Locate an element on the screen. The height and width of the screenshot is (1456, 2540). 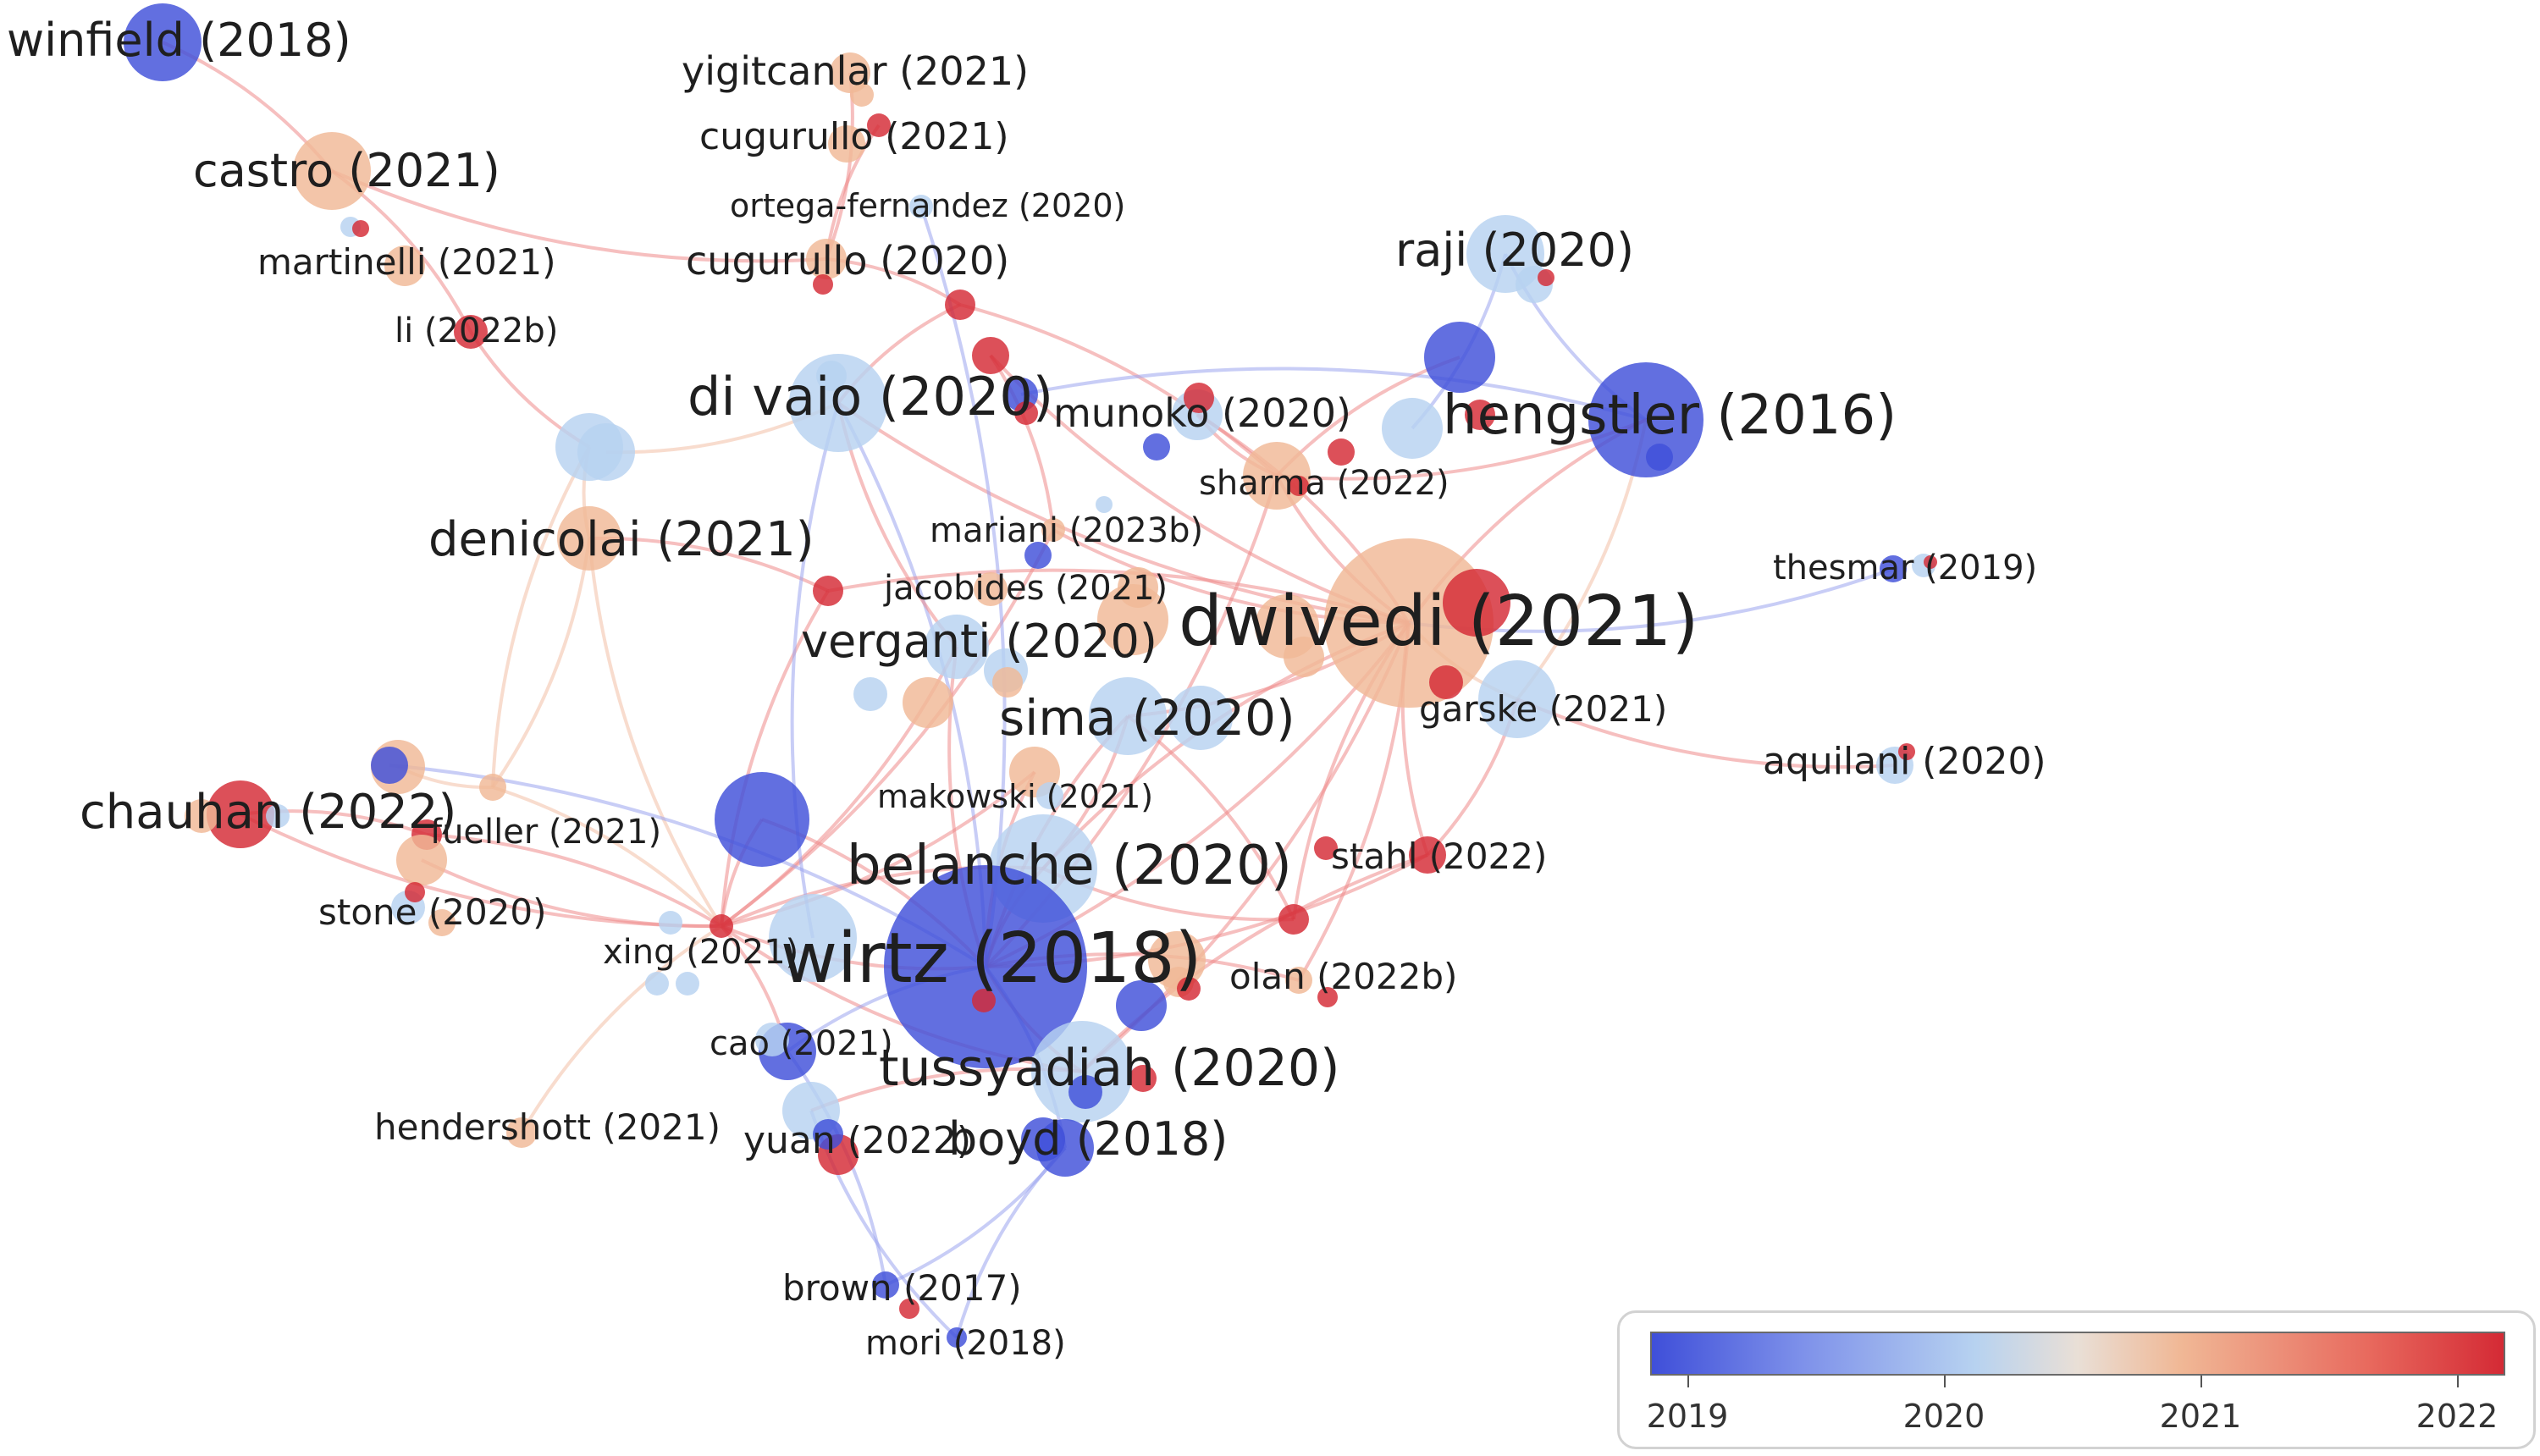
node-tuss-b is located at coordinates (1085, 1092).